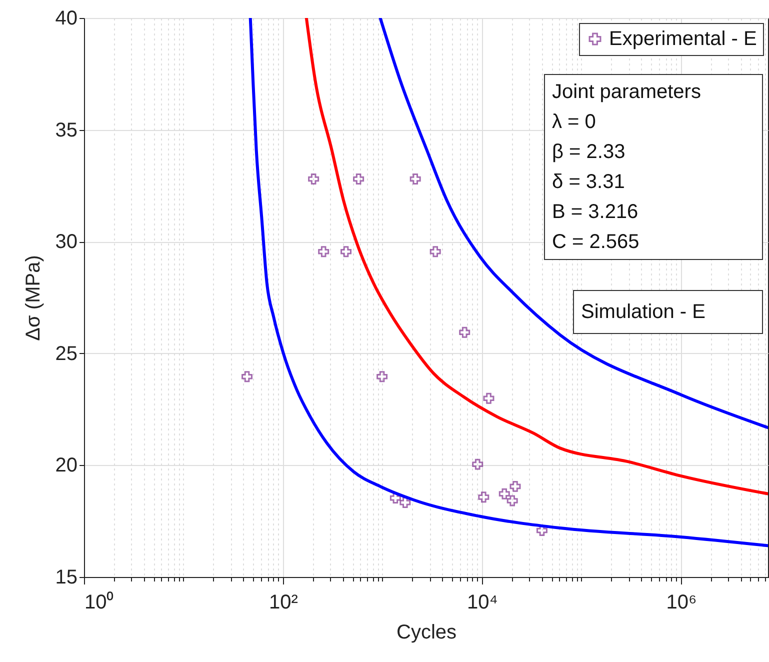 This screenshot has height=662, width=769. I want to click on annotation: Joint parameters, so click(627, 92).